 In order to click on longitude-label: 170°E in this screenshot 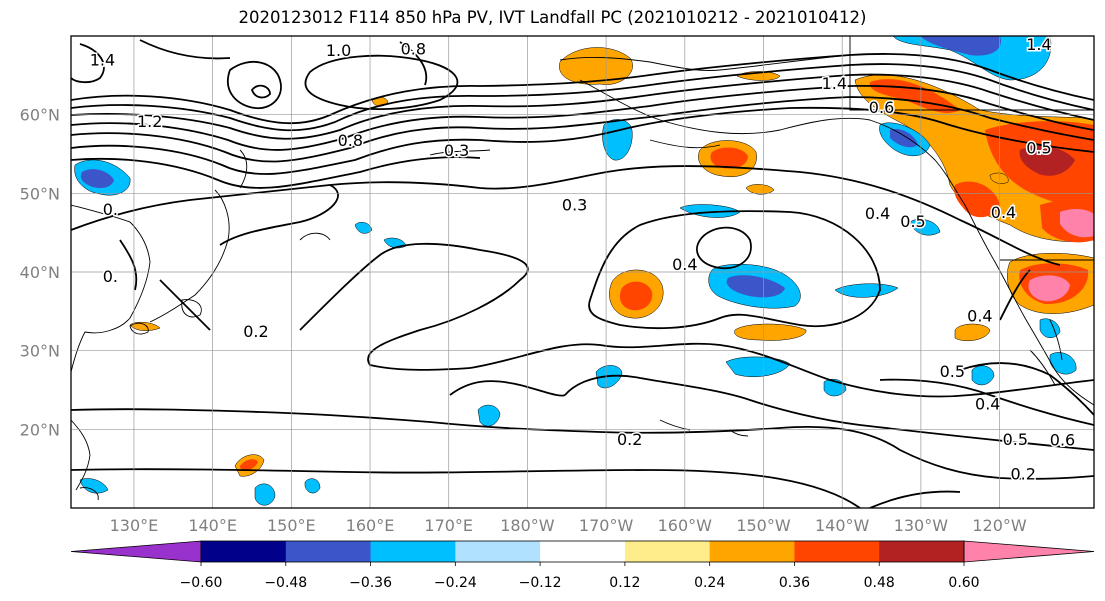, I will do `click(448, 525)`.